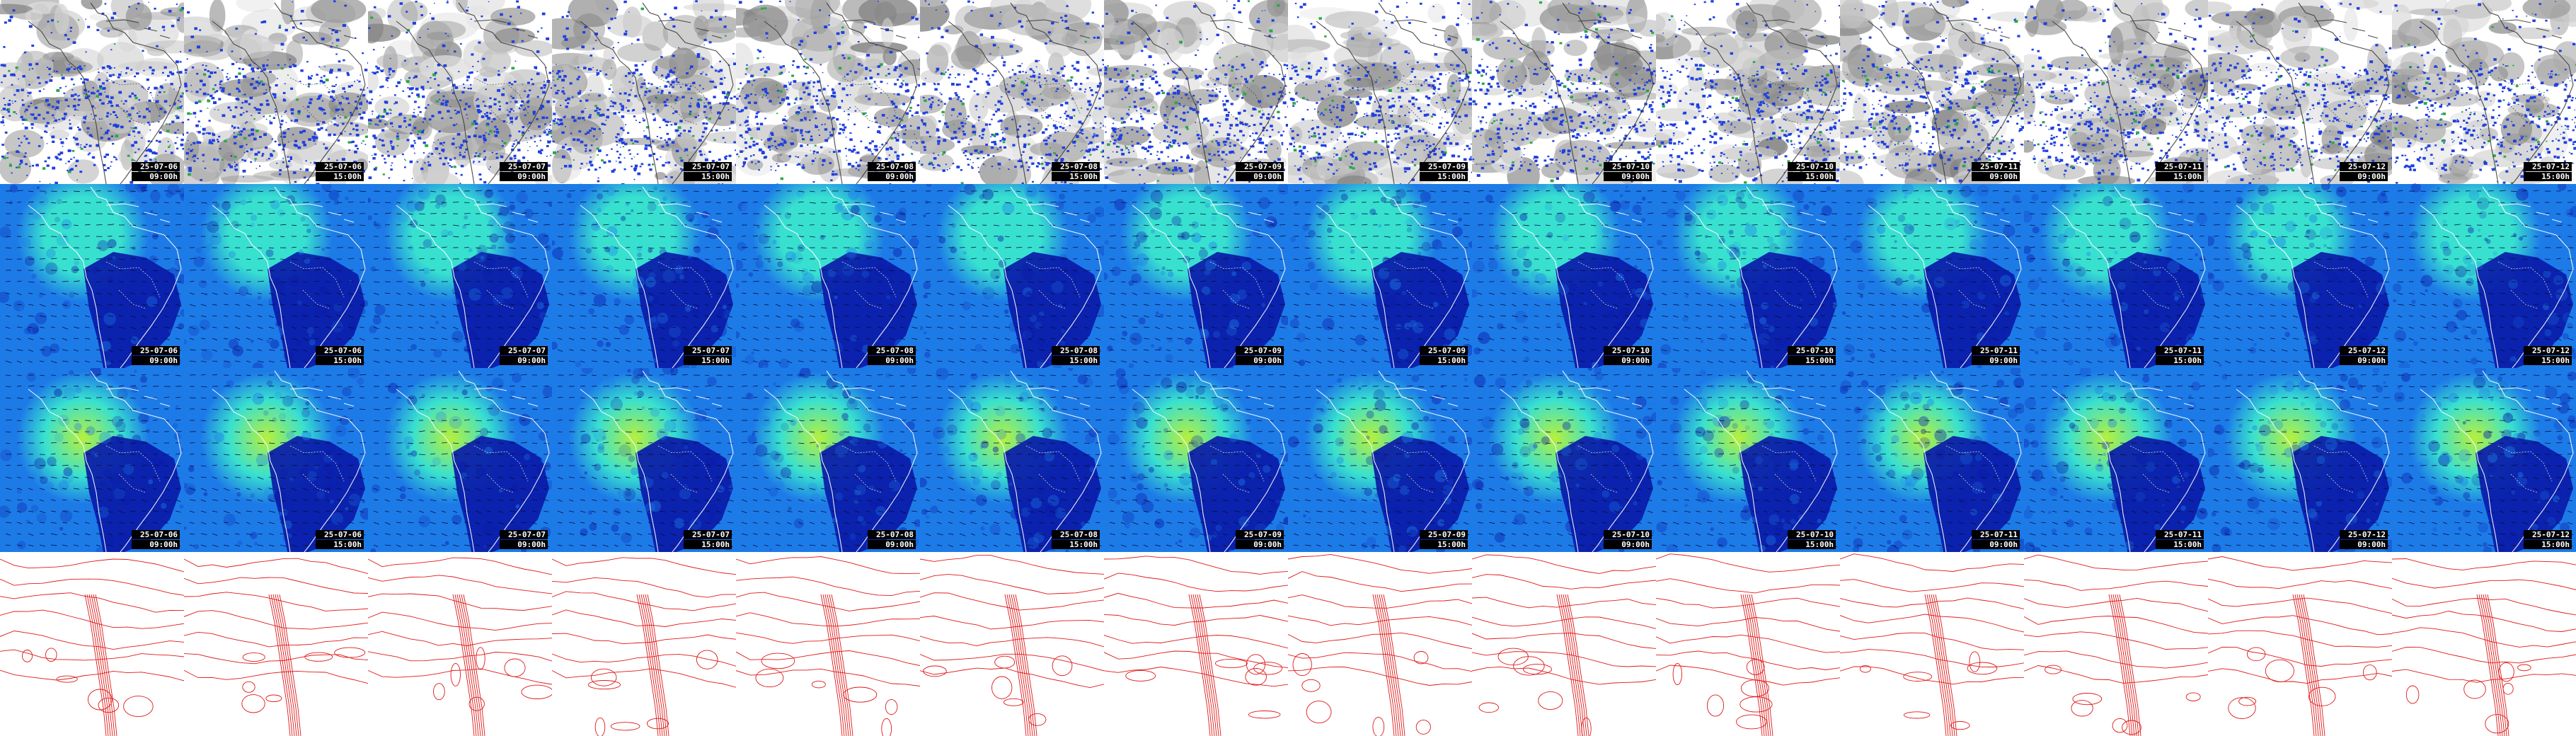 Image resolution: width=2576 pixels, height=736 pixels. What do you see at coordinates (644, 92) in the screenshot?
I see `precipitation-row-panel-4: 25-07-07 15:00h` at bounding box center [644, 92].